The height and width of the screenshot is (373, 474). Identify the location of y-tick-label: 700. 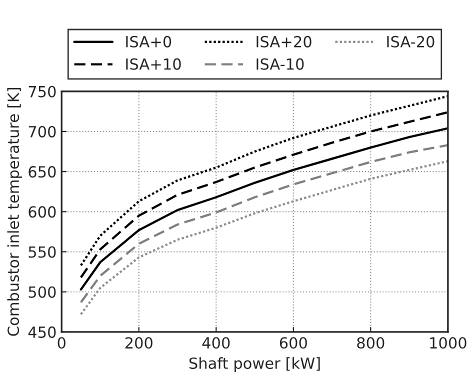
(42, 132).